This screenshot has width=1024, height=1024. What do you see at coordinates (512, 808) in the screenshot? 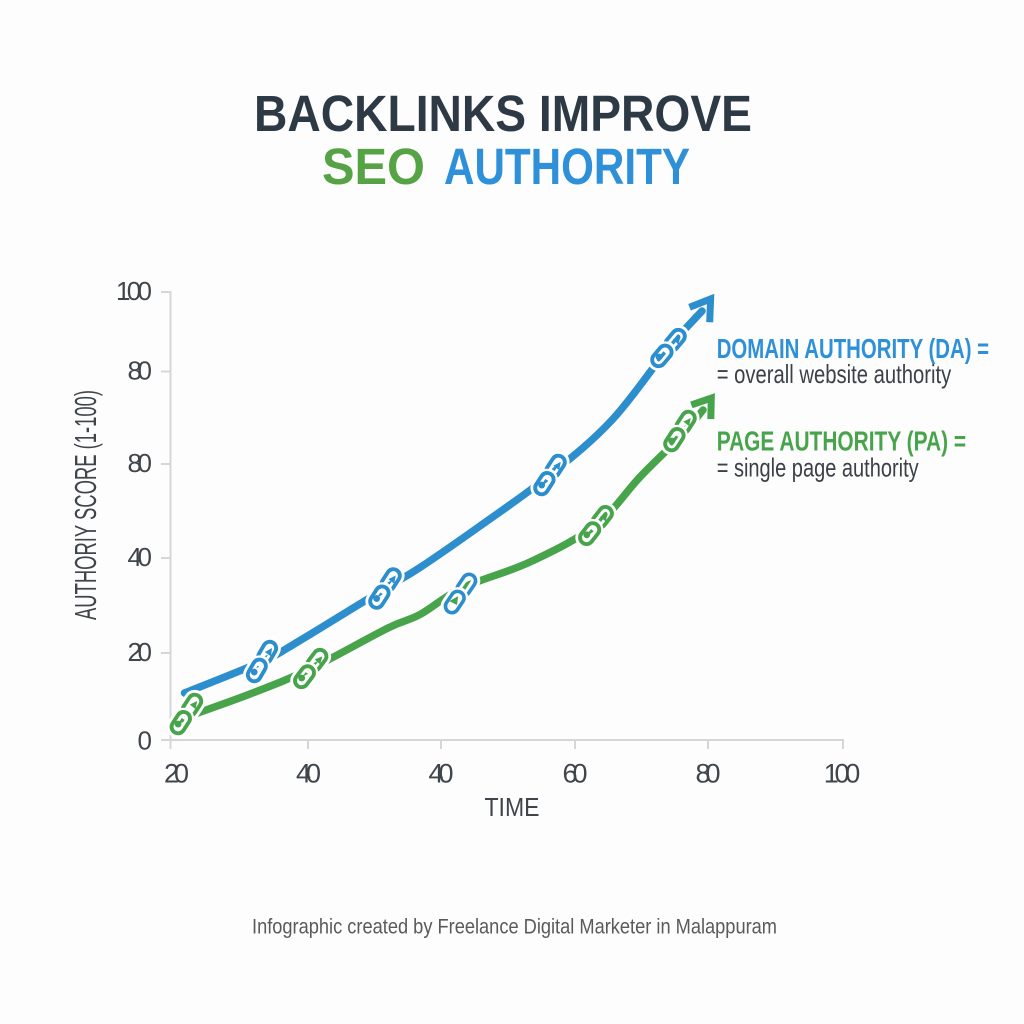
I see `svg-text: TIME` at bounding box center [512, 808].